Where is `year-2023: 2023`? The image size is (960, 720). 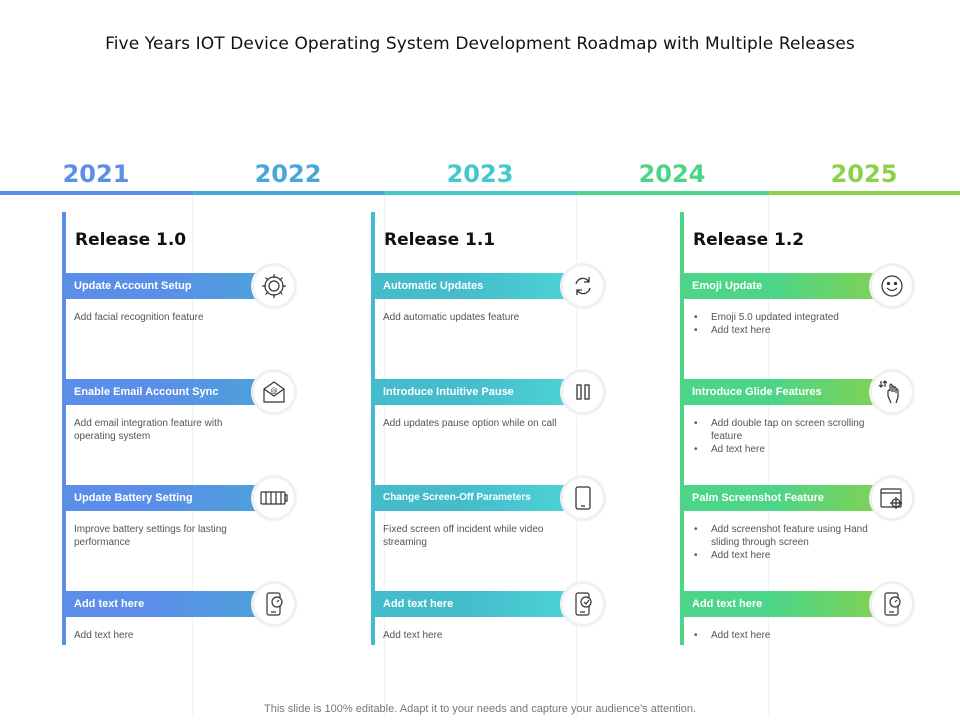
year-2023: 2023 is located at coordinates (480, 174).